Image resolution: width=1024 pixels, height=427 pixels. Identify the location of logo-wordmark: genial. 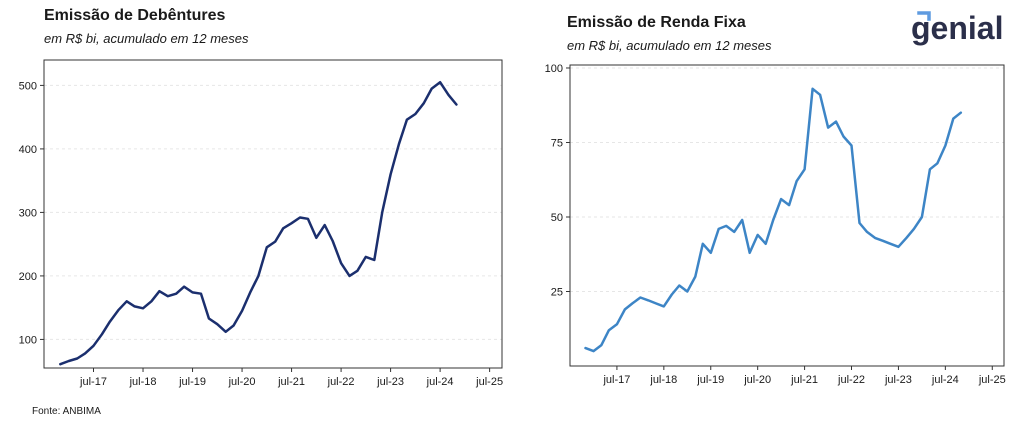
(957, 28).